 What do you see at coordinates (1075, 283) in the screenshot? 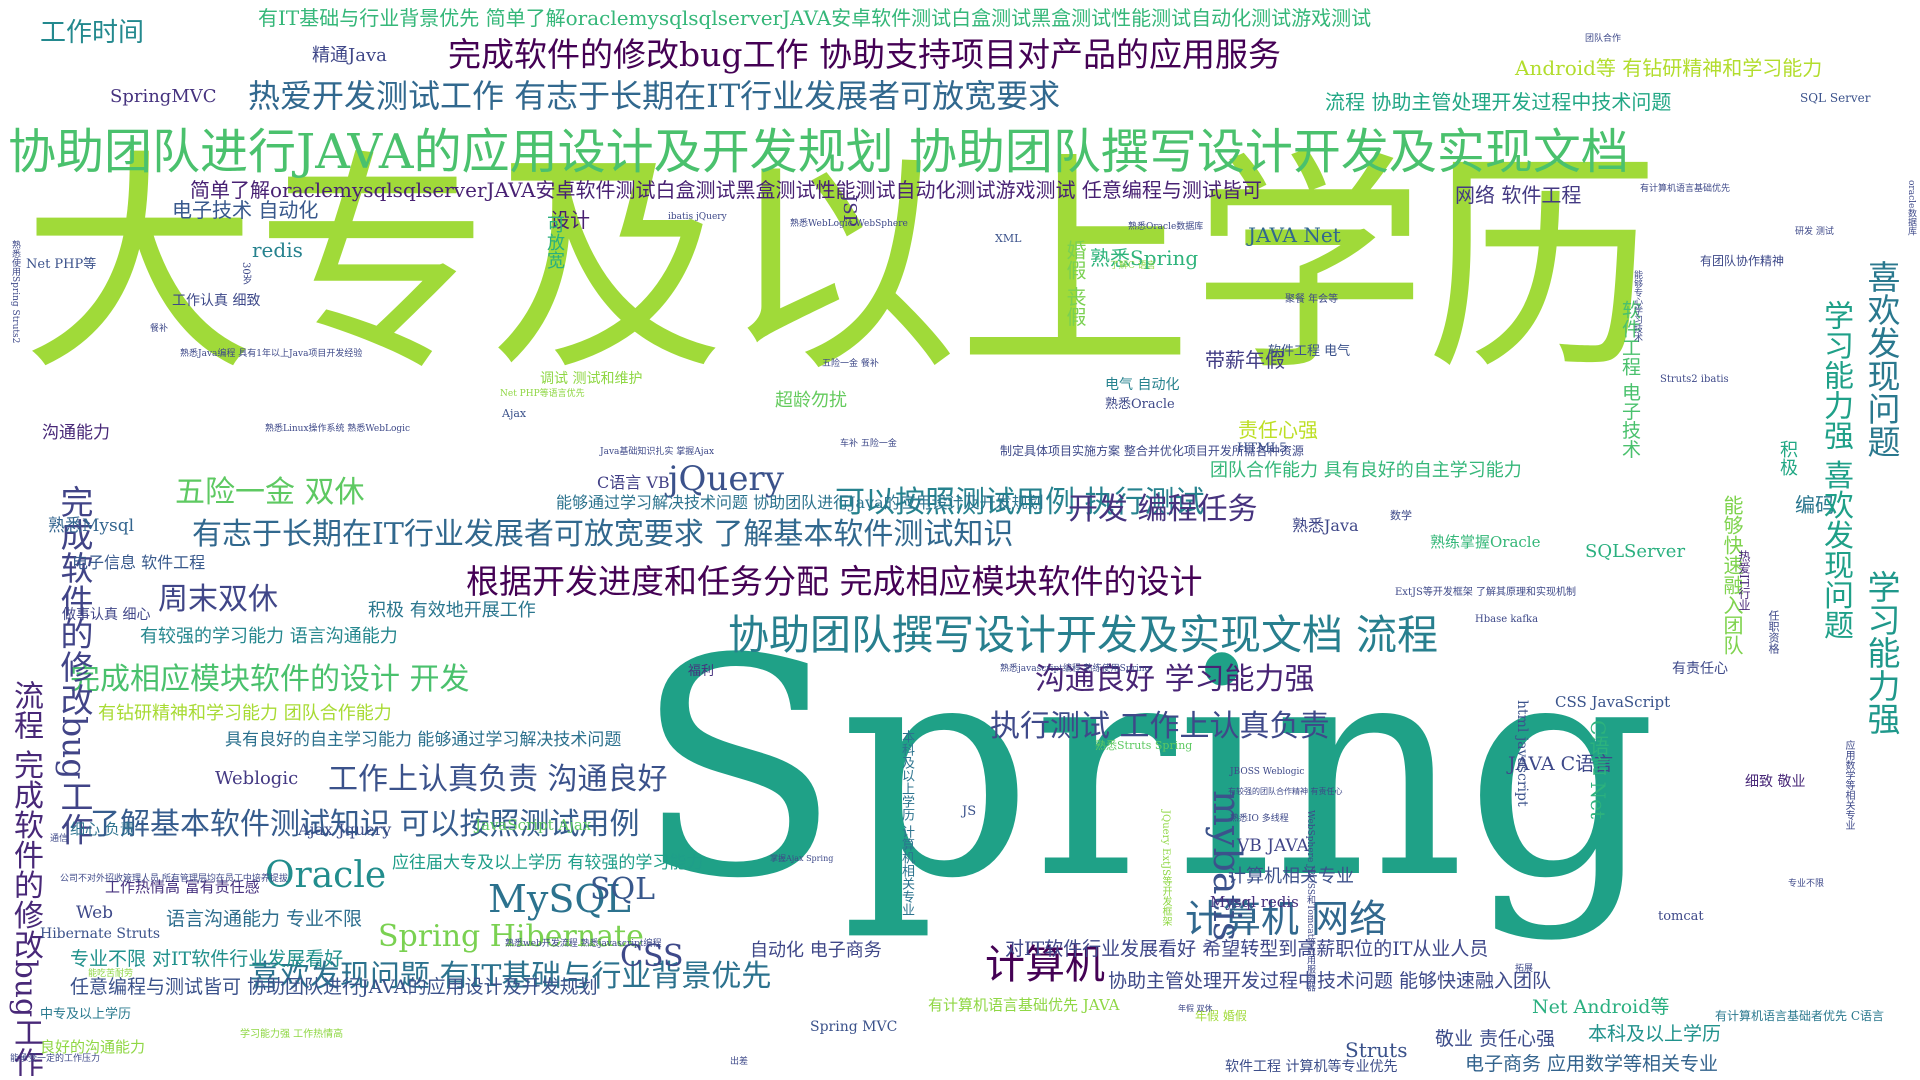
I see `cloud-word: 婚假 丧假` at bounding box center [1075, 283].